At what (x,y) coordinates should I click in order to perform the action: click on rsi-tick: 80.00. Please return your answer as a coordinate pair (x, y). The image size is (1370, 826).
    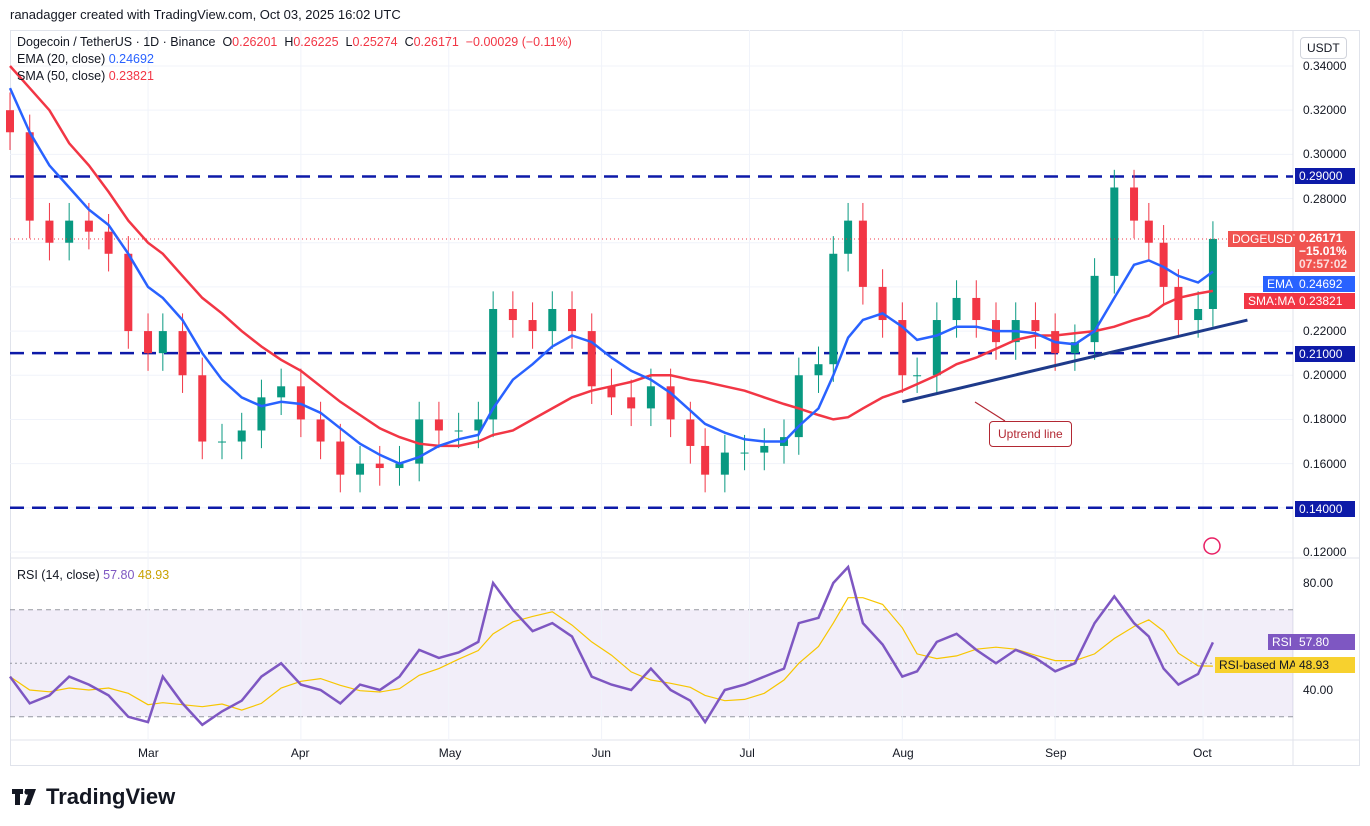
    Looking at the image, I should click on (1318, 583).